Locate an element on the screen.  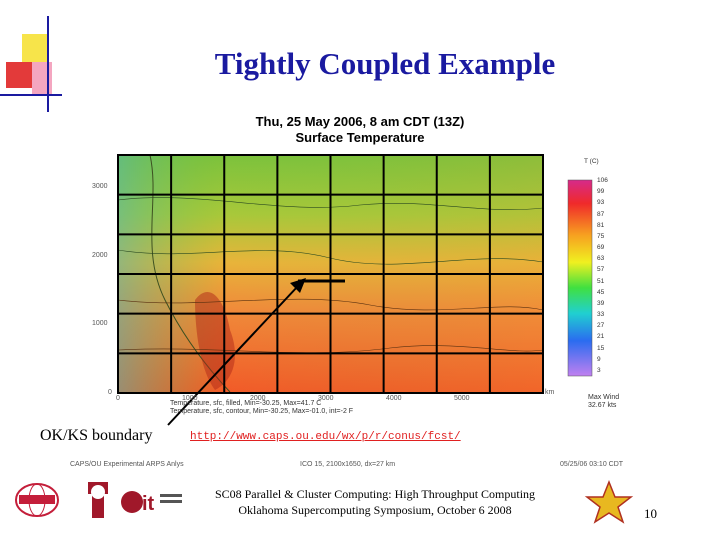
source-middle: ICO 15, 2100x1650, dx=27 km is located at coordinates (348, 464).